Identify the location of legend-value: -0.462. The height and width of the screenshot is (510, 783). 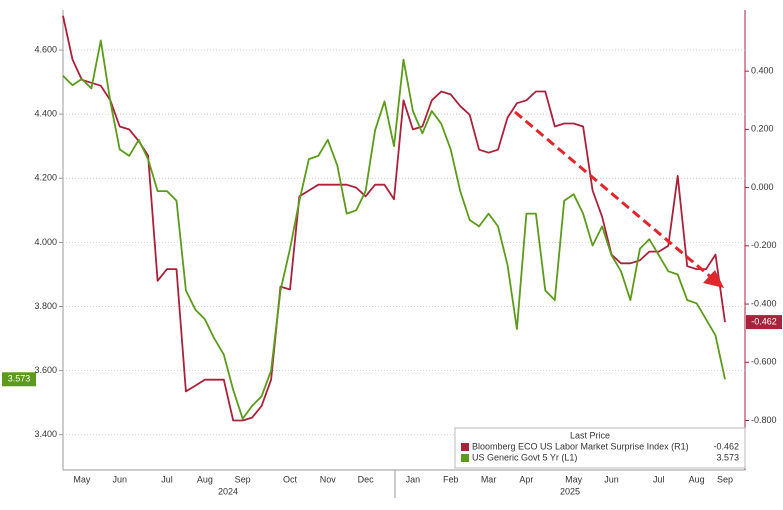
(726, 446).